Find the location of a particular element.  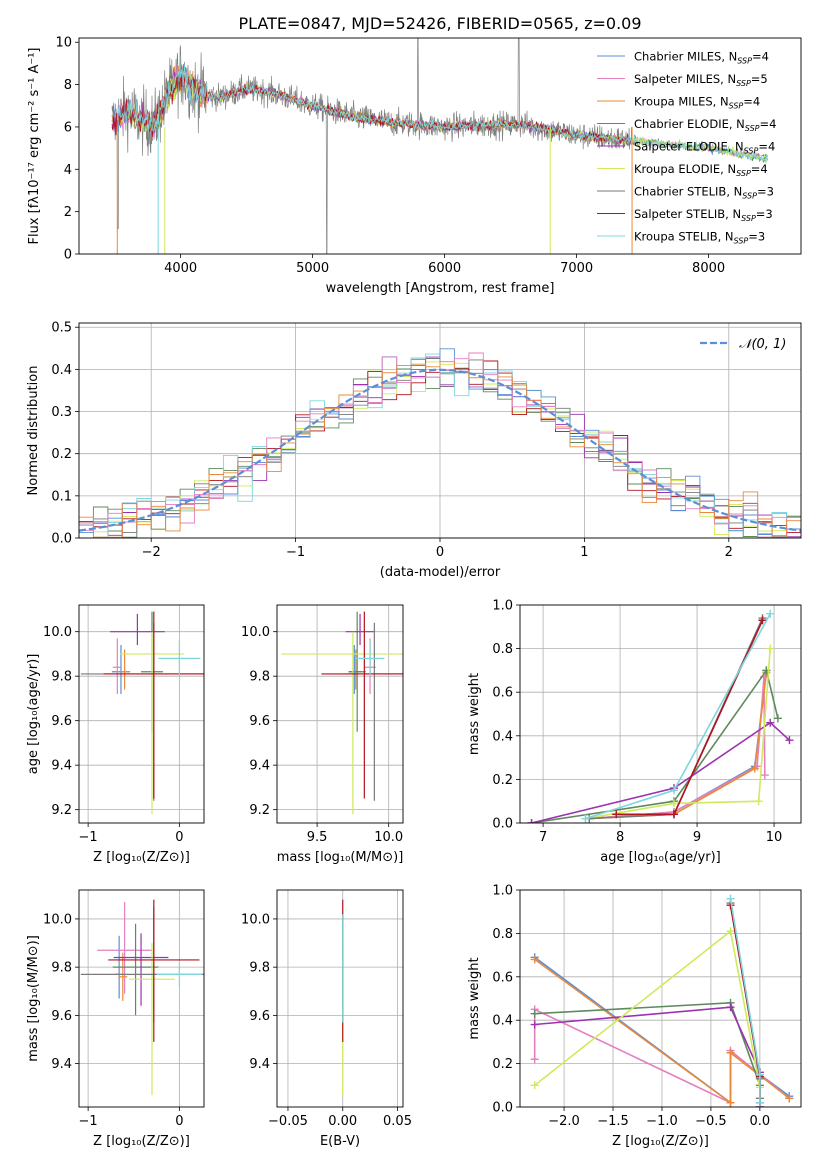

x-axis-label: E(B-V) is located at coordinates (340, 1141).